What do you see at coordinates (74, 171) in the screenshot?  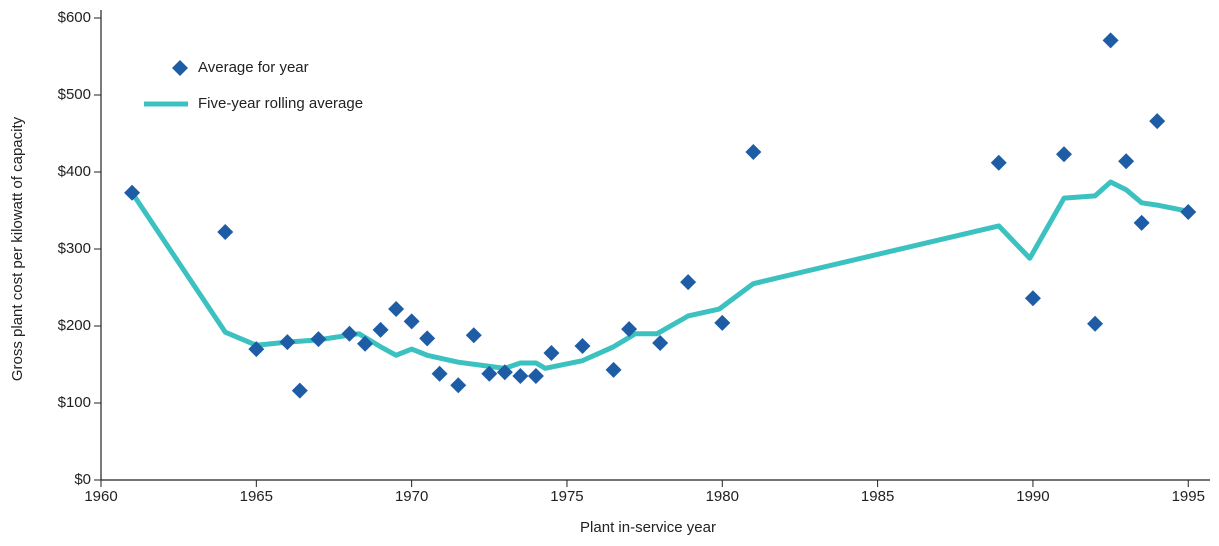 I see `y-tick-label: $400` at bounding box center [74, 171].